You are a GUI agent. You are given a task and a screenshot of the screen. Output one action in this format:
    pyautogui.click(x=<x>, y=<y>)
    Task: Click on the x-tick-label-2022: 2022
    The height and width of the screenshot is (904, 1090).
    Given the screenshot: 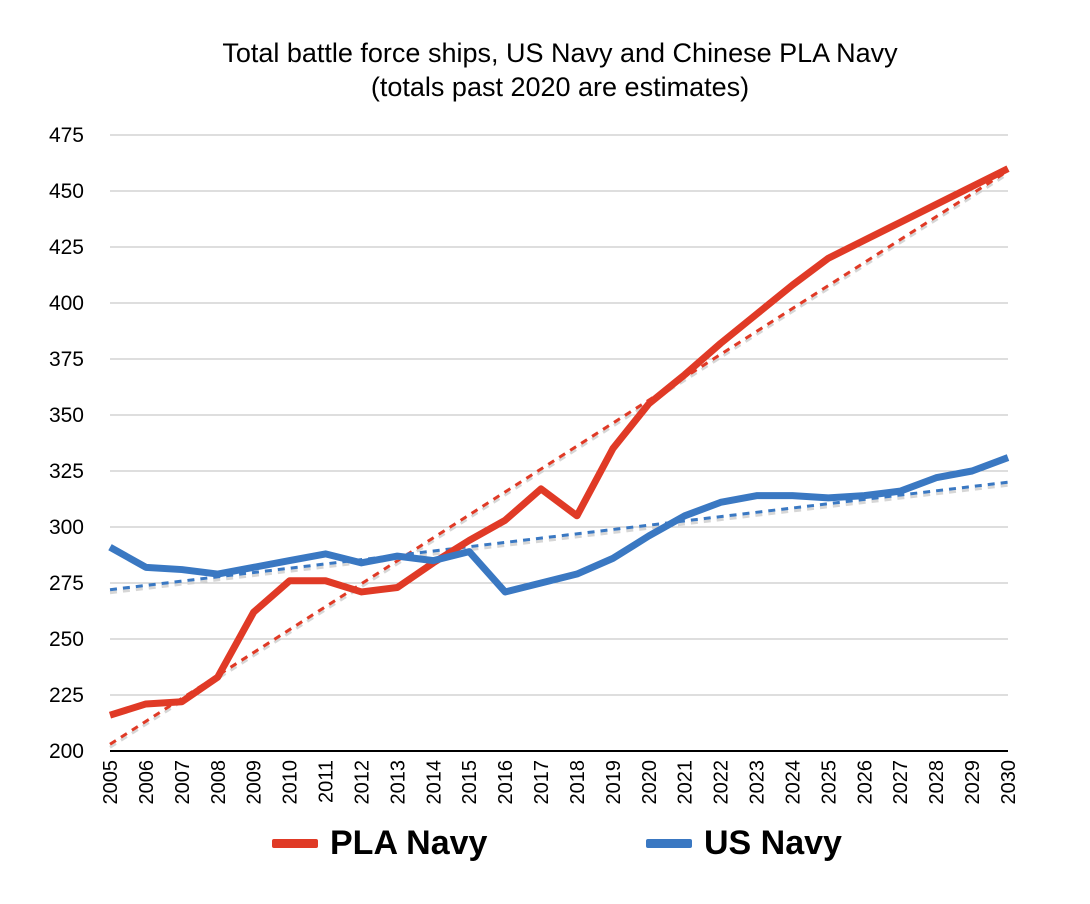 What is the action you would take?
    pyautogui.click(x=722, y=782)
    